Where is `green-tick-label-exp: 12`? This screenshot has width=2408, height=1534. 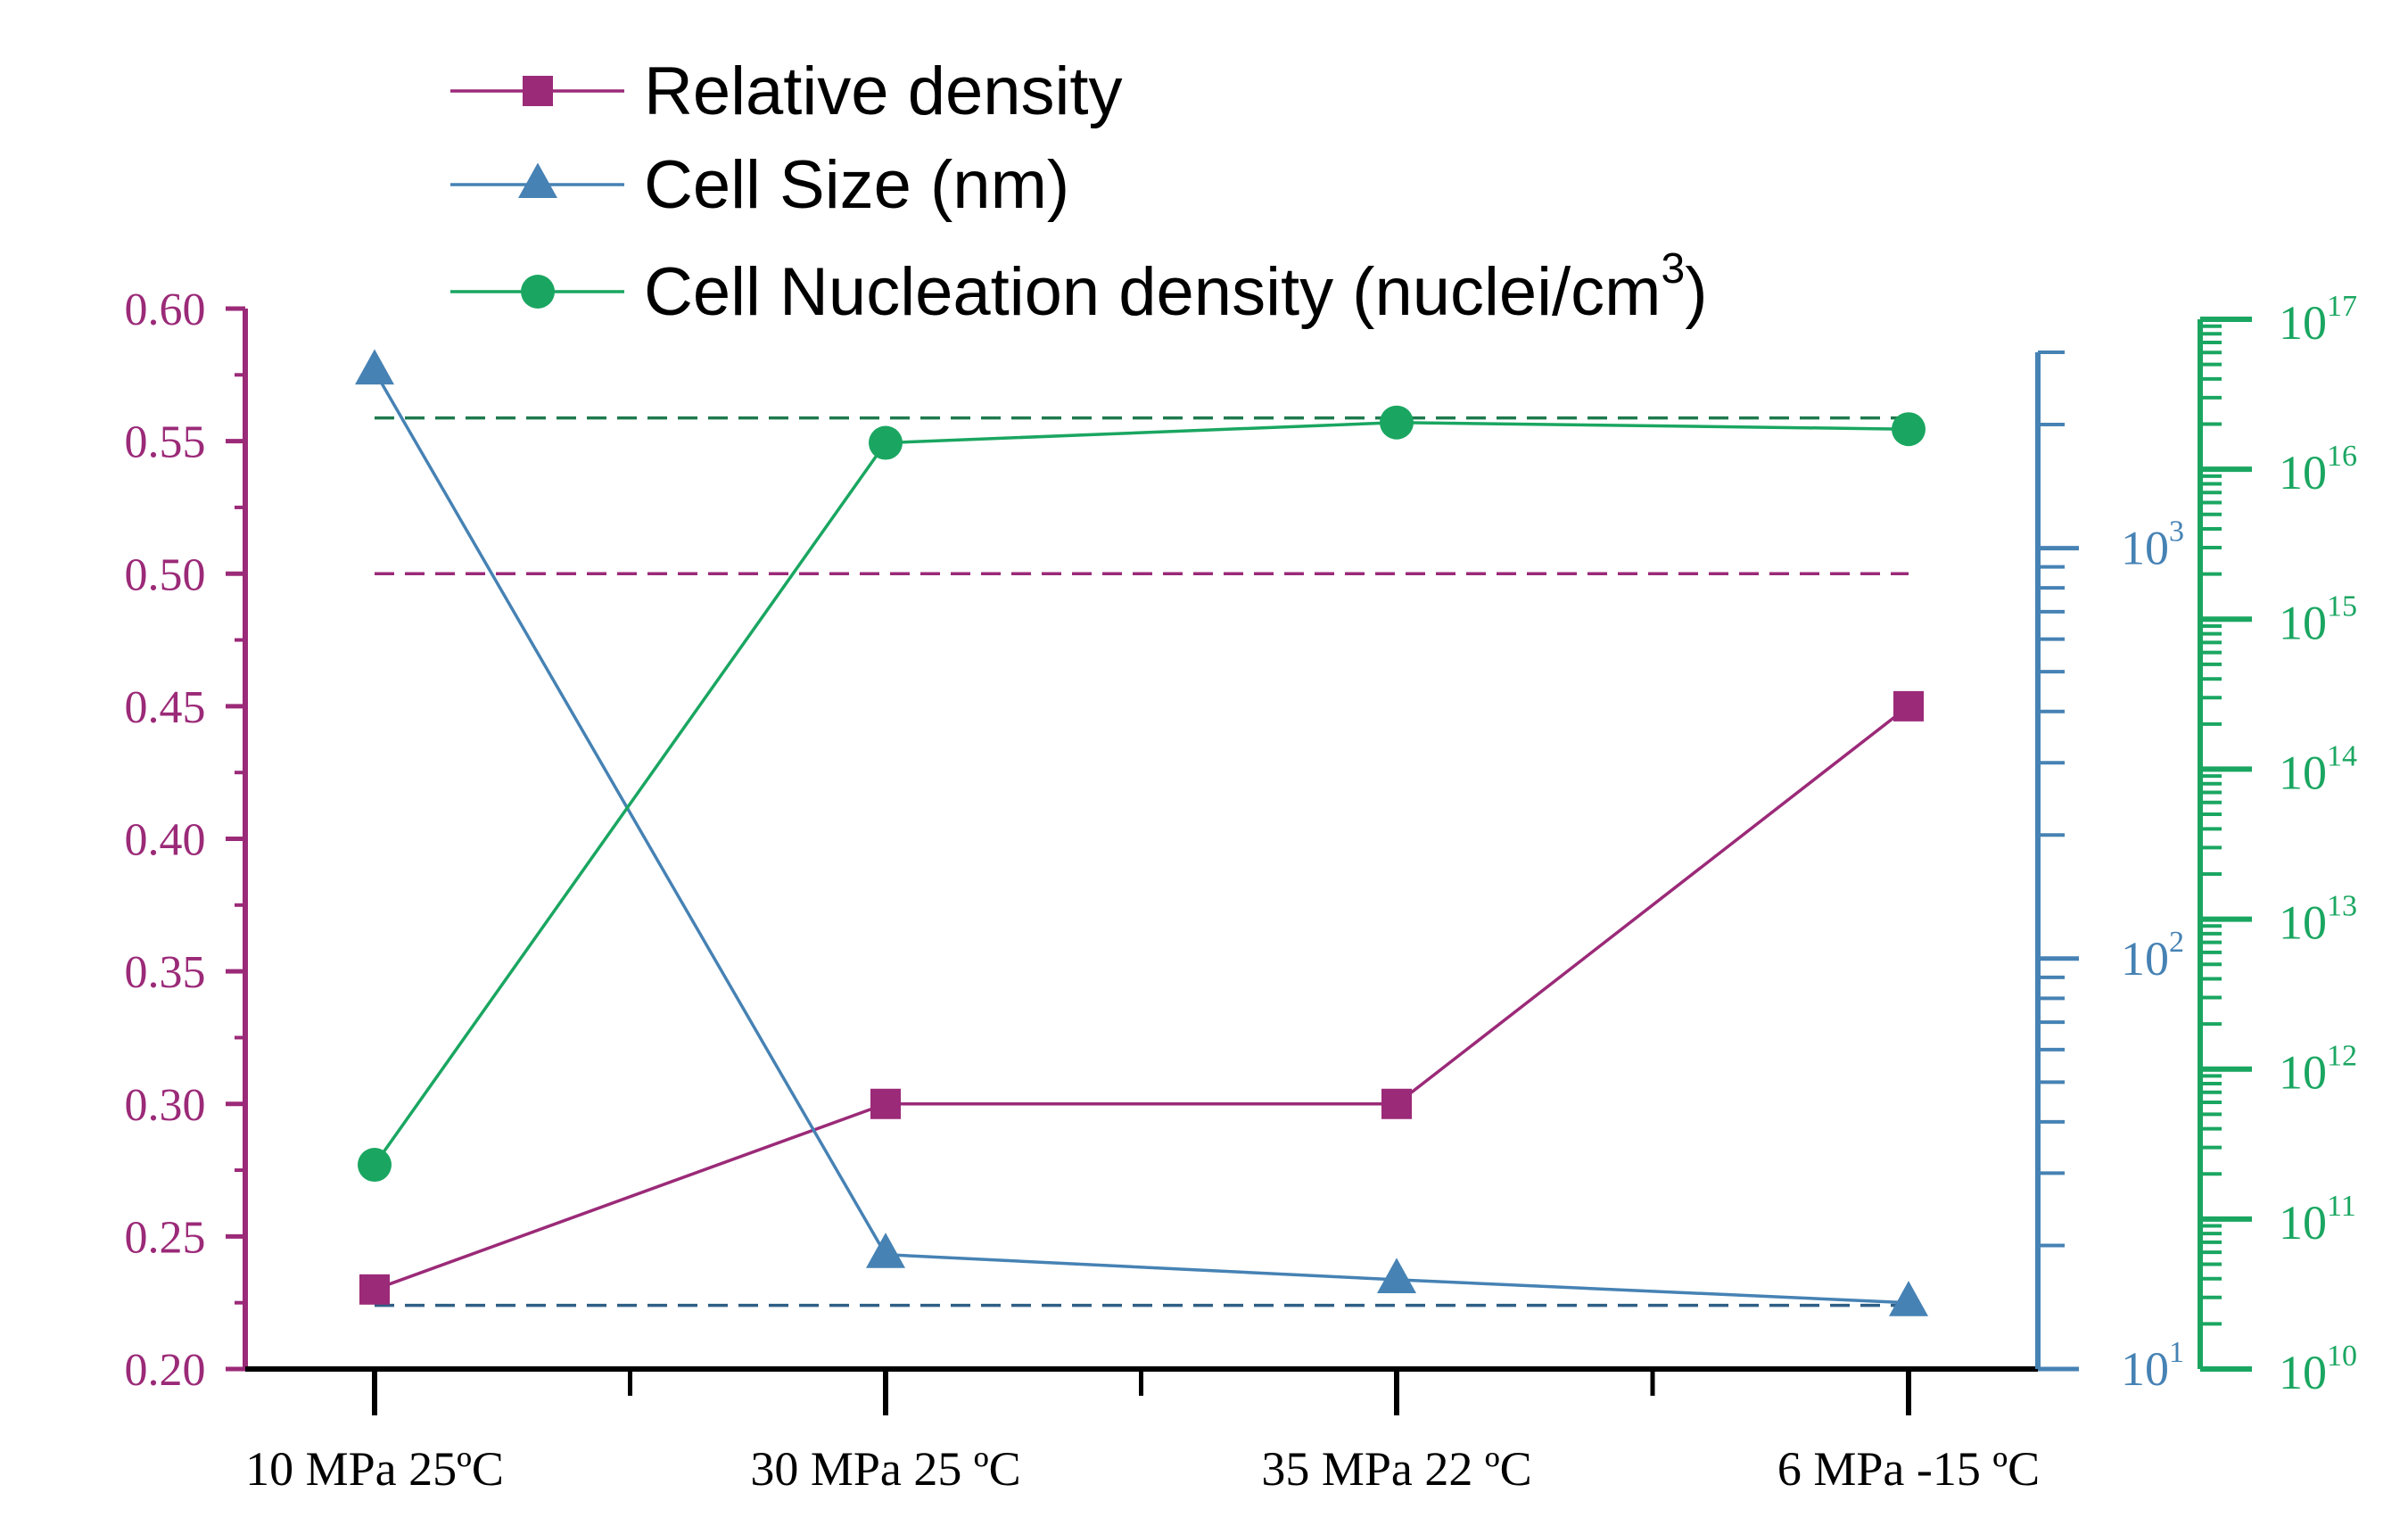 green-tick-label-exp: 12 is located at coordinates (2342, 1056).